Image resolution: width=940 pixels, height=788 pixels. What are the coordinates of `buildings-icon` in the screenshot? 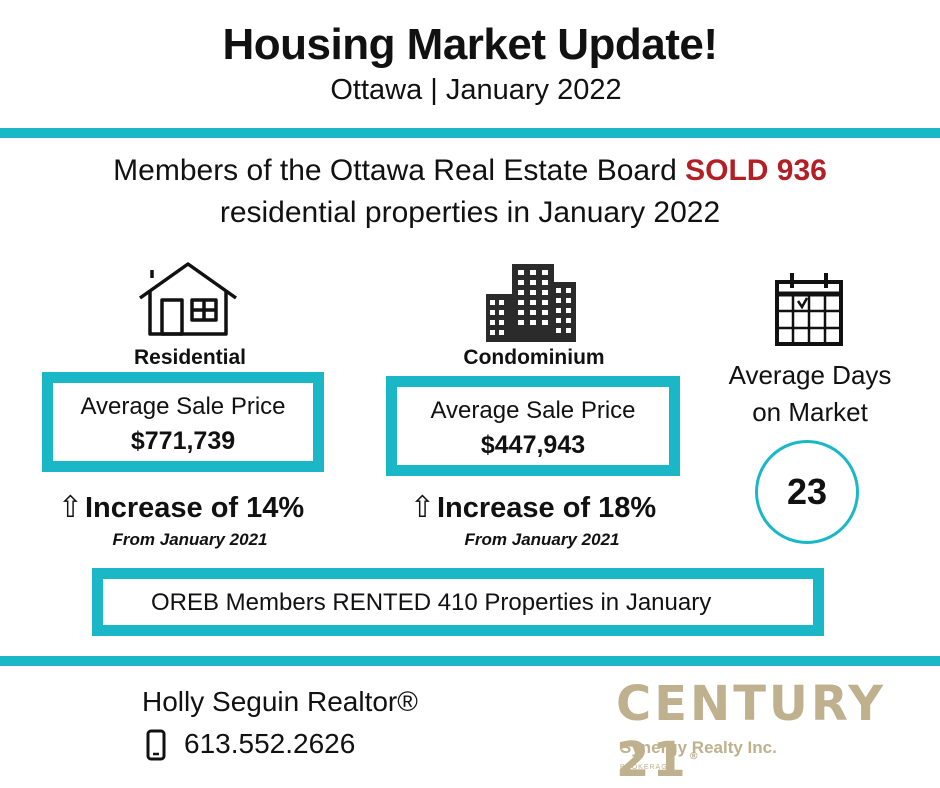 It's located at (531, 303).